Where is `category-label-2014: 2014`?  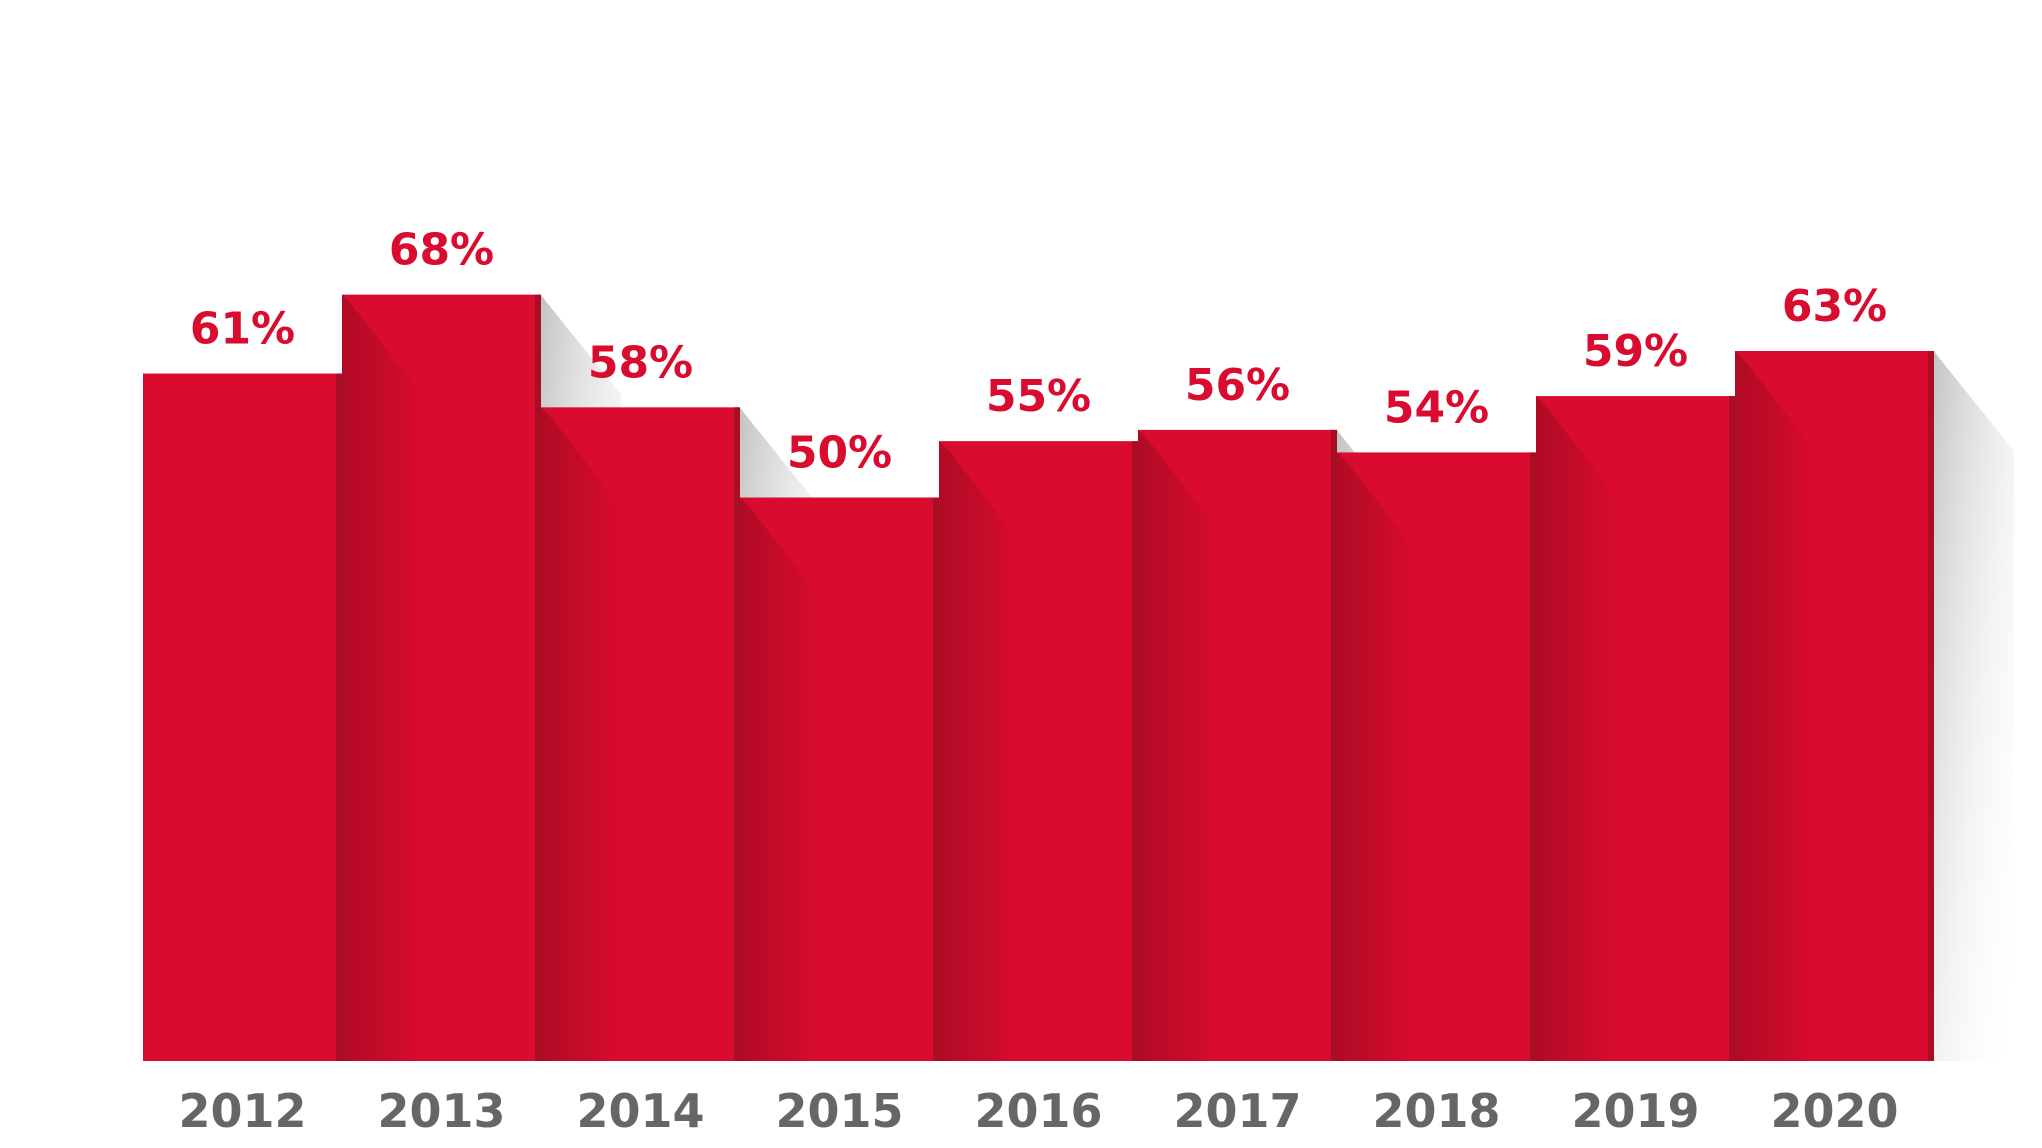 category-label-2014: 2014 is located at coordinates (640, 1111).